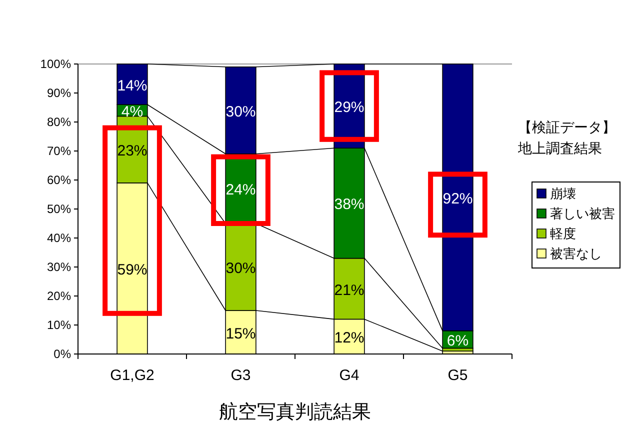 This screenshot has width=628, height=436. I want to click on x-tick-label: G1,G2, so click(132, 375).